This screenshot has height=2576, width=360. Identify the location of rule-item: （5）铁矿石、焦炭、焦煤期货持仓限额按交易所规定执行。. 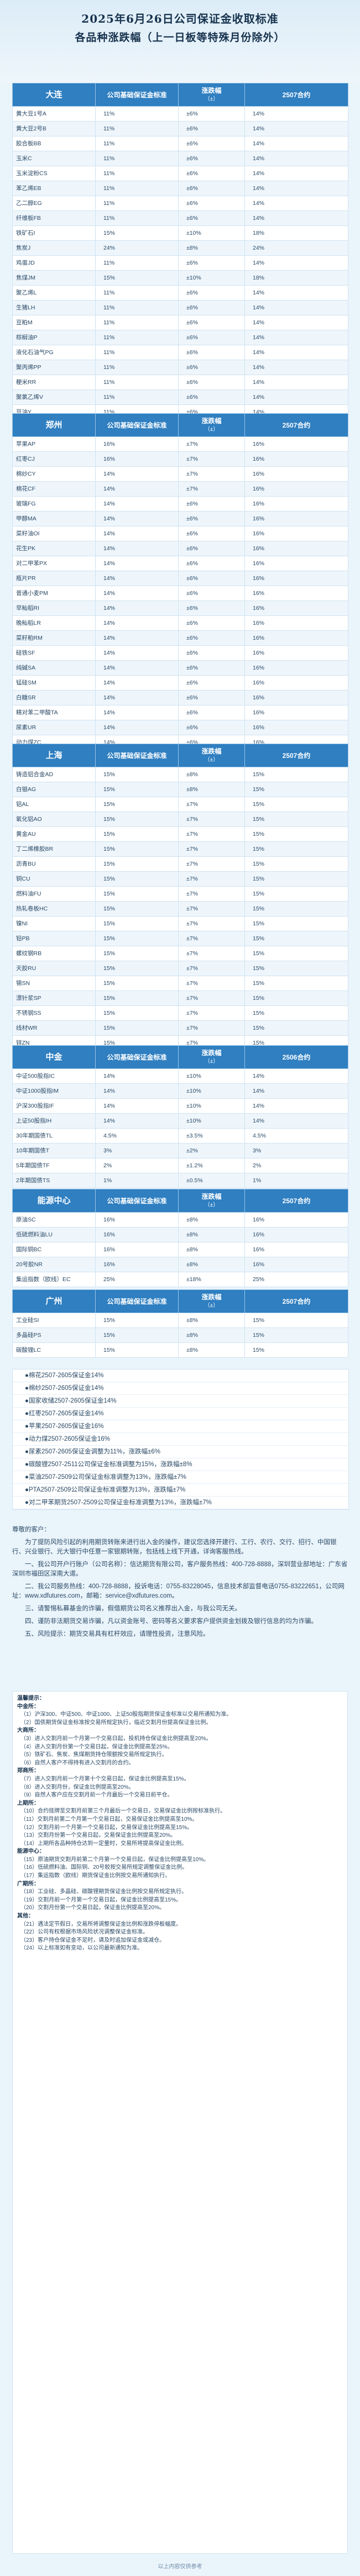
(94, 1755).